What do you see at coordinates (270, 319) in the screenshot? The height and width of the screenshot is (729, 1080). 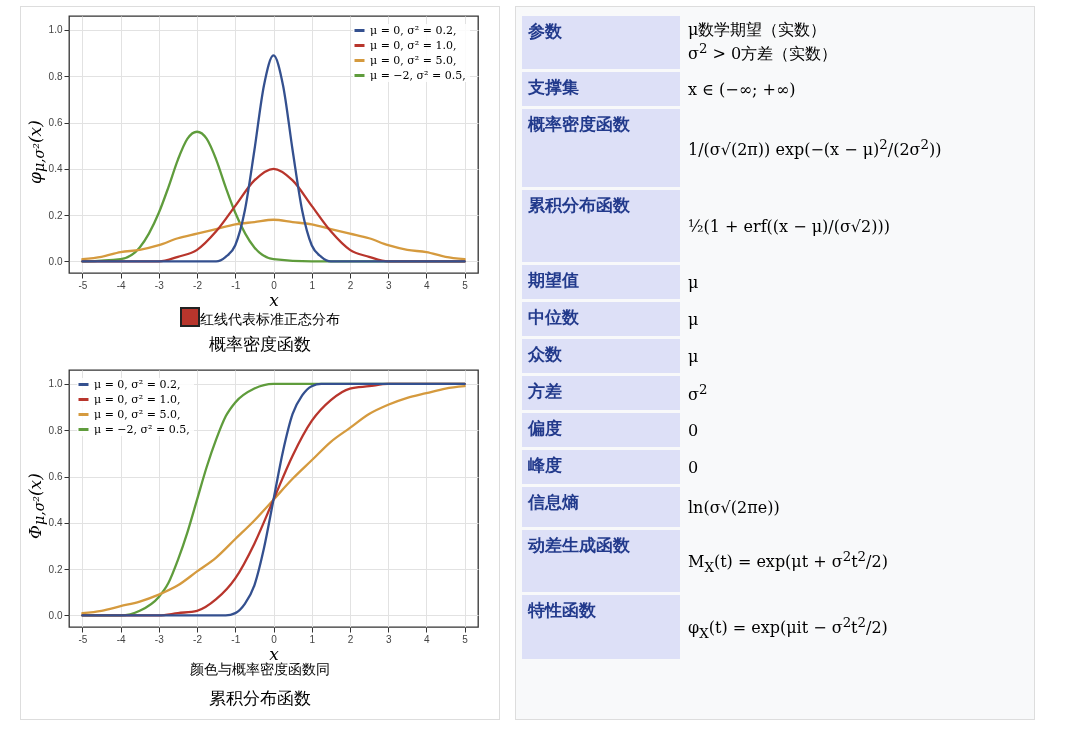 I see `text: 红线代表标准正态分布` at bounding box center [270, 319].